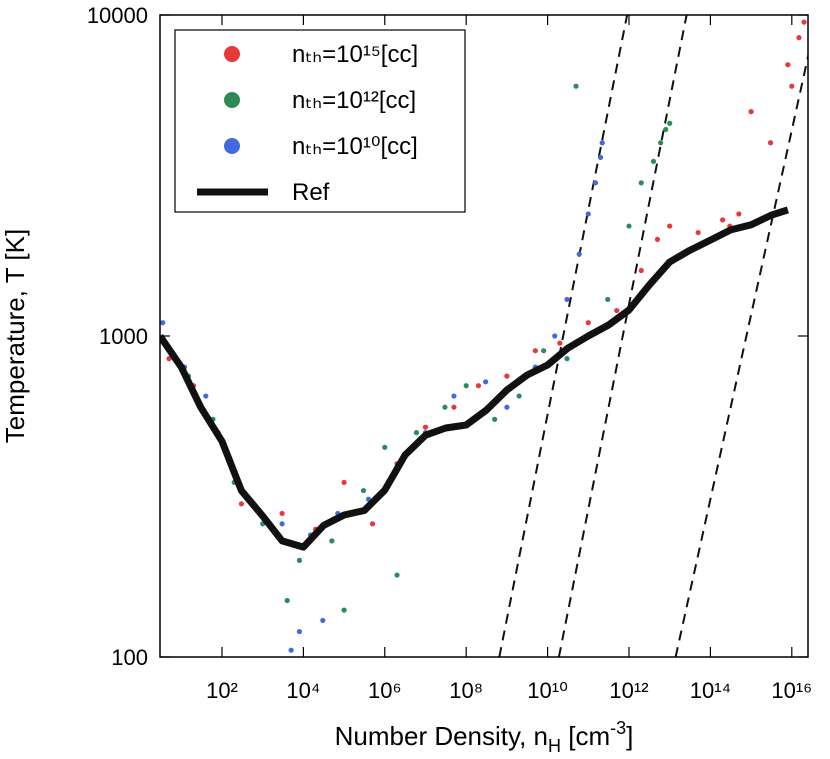 This screenshot has height=759, width=830. What do you see at coordinates (710, 690) in the screenshot?
I see `x-tick-label: 10¹⁴` at bounding box center [710, 690].